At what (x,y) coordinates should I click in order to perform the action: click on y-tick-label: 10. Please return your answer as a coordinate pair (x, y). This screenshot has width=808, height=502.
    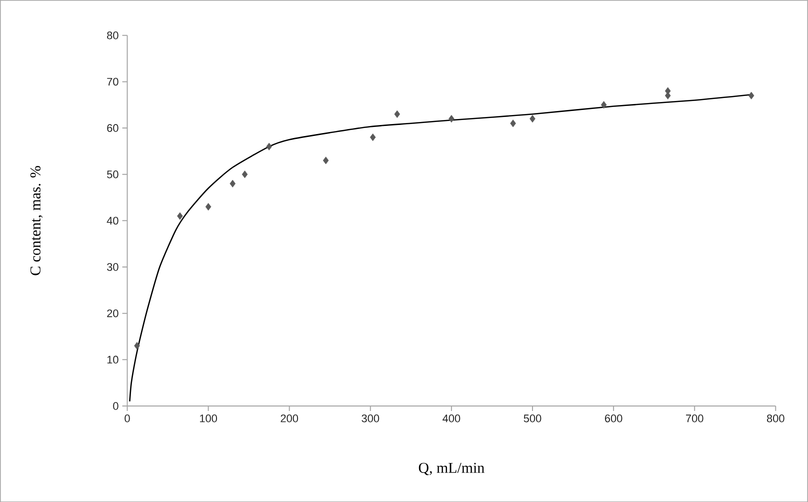
    Looking at the image, I should click on (112, 360).